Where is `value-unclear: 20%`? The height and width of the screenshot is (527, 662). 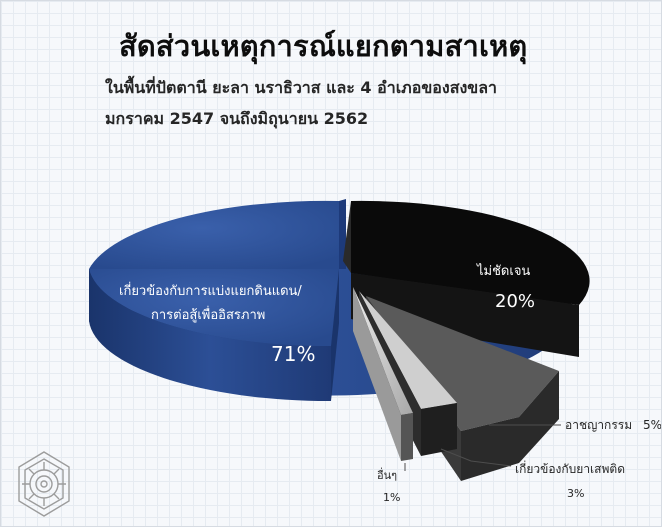
value-unclear: 20% is located at coordinates (515, 301).